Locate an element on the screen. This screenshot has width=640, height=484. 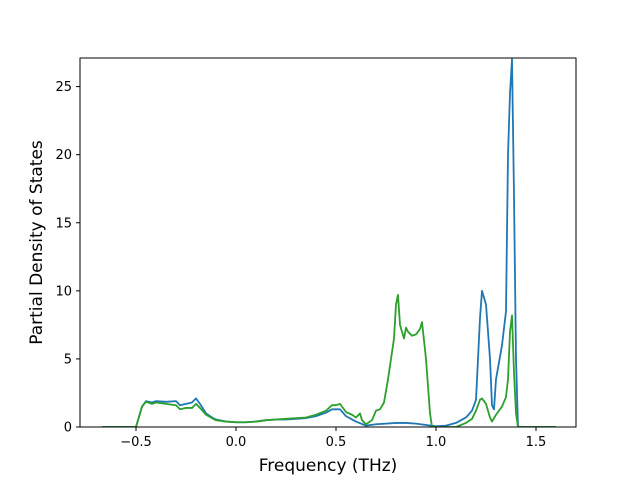
x-tick-label: 0.0 is located at coordinates (236, 442).